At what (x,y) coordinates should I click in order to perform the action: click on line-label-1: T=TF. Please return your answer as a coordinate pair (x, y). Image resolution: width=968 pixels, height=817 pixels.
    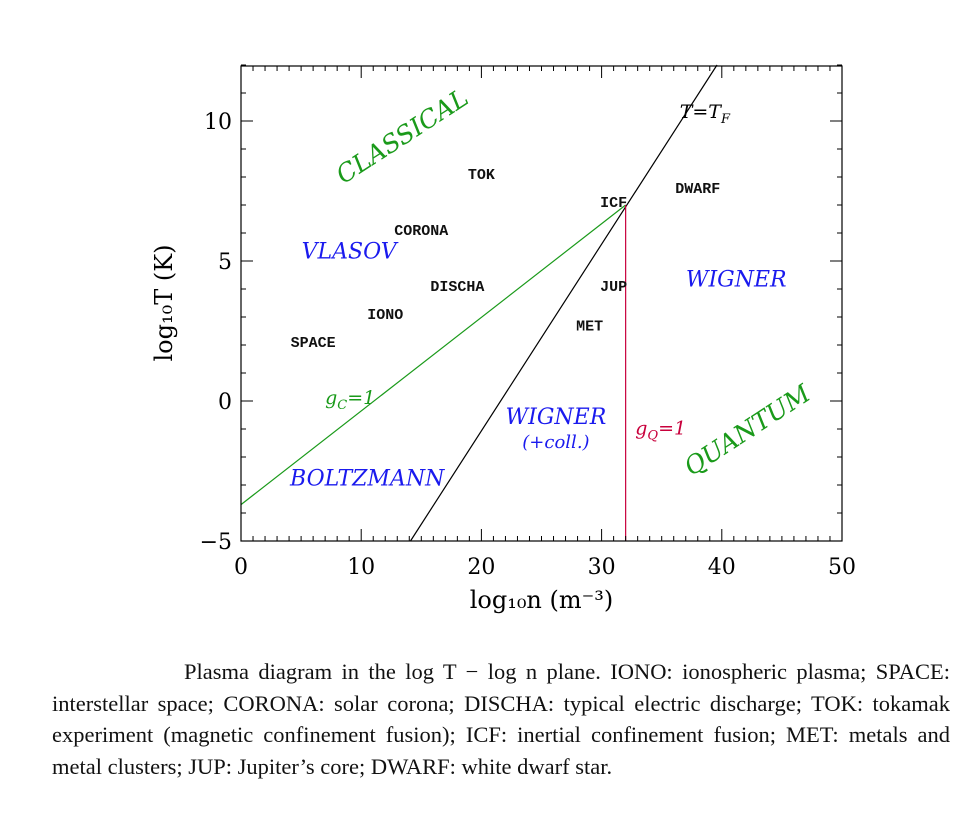
    Looking at the image, I should click on (705, 114).